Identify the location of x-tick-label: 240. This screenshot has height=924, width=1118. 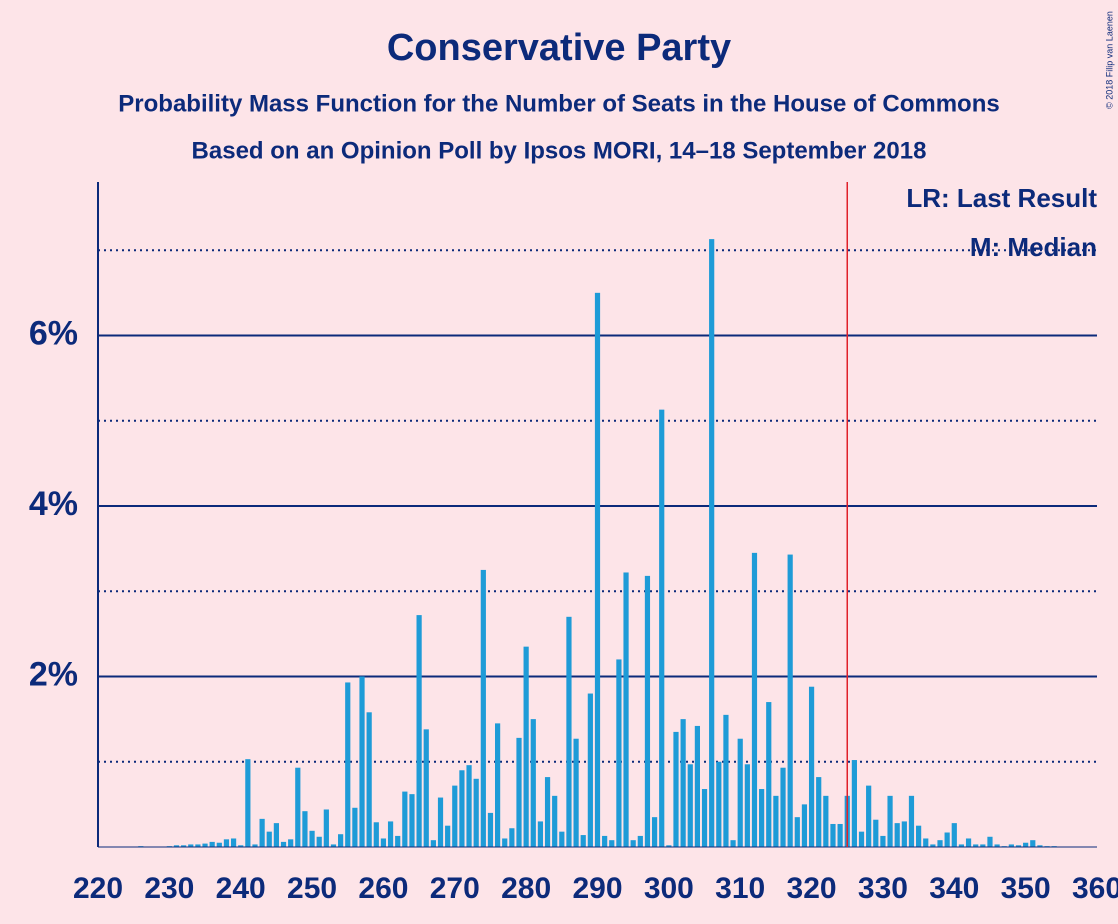
(241, 888).